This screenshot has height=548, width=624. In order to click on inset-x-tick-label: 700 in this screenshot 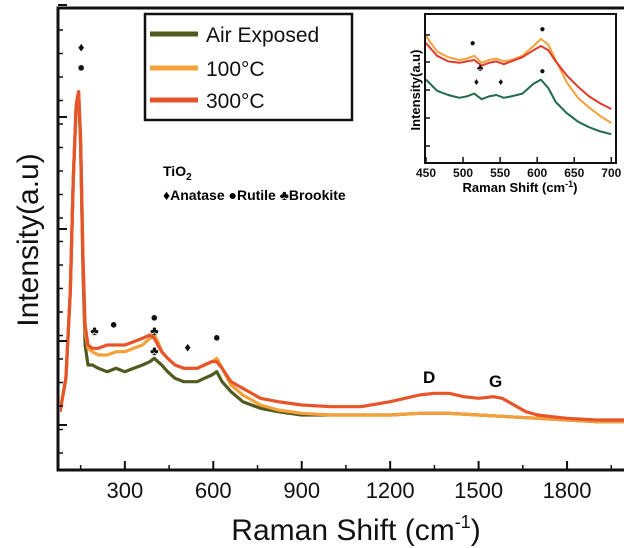, I will do `click(611, 173)`.